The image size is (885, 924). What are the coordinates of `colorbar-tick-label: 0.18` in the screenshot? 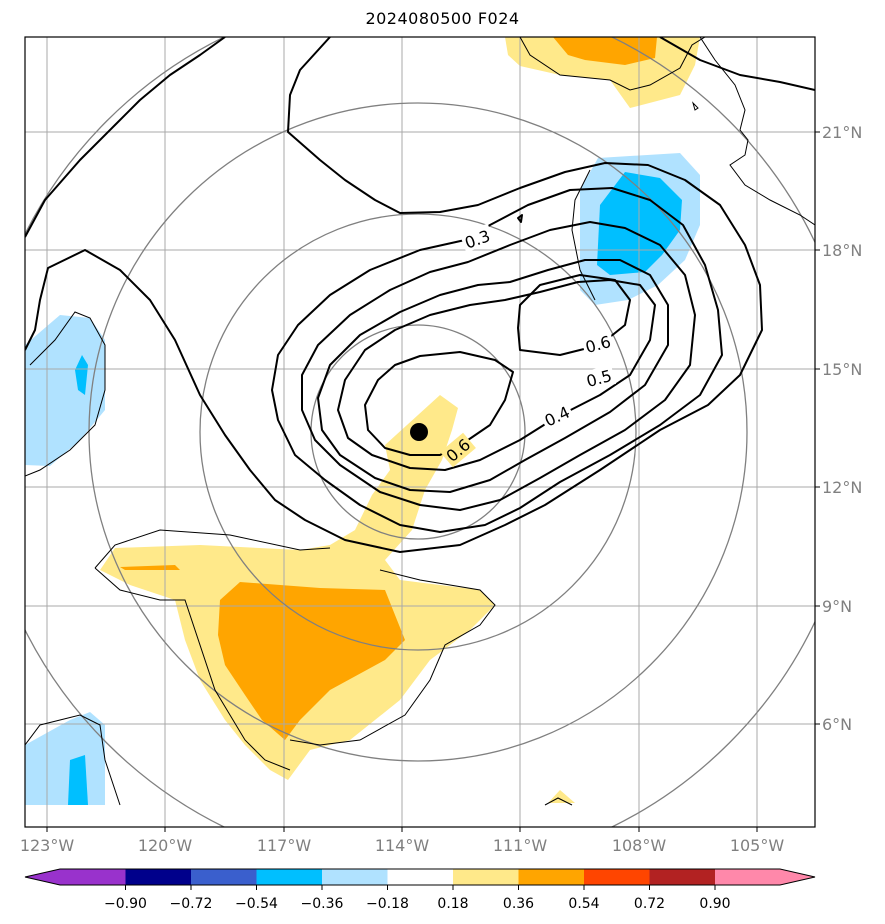 It's located at (452, 904).